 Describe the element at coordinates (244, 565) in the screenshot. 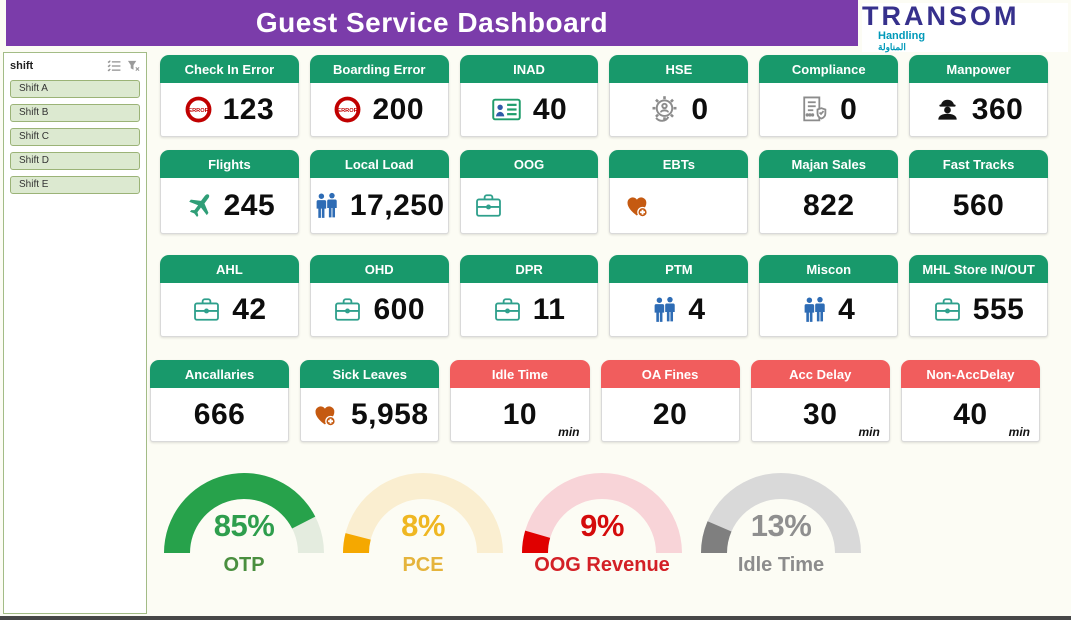

I see `gauge-title: OTP` at that location.